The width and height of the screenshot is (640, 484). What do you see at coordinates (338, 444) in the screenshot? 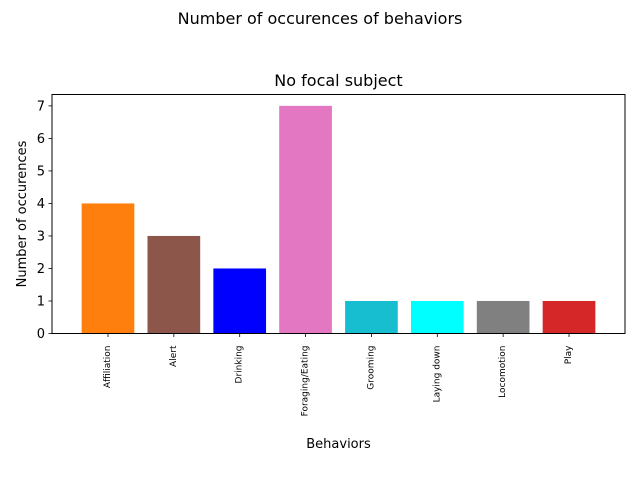
I see `x-axis-label: Behaviors` at bounding box center [338, 444].